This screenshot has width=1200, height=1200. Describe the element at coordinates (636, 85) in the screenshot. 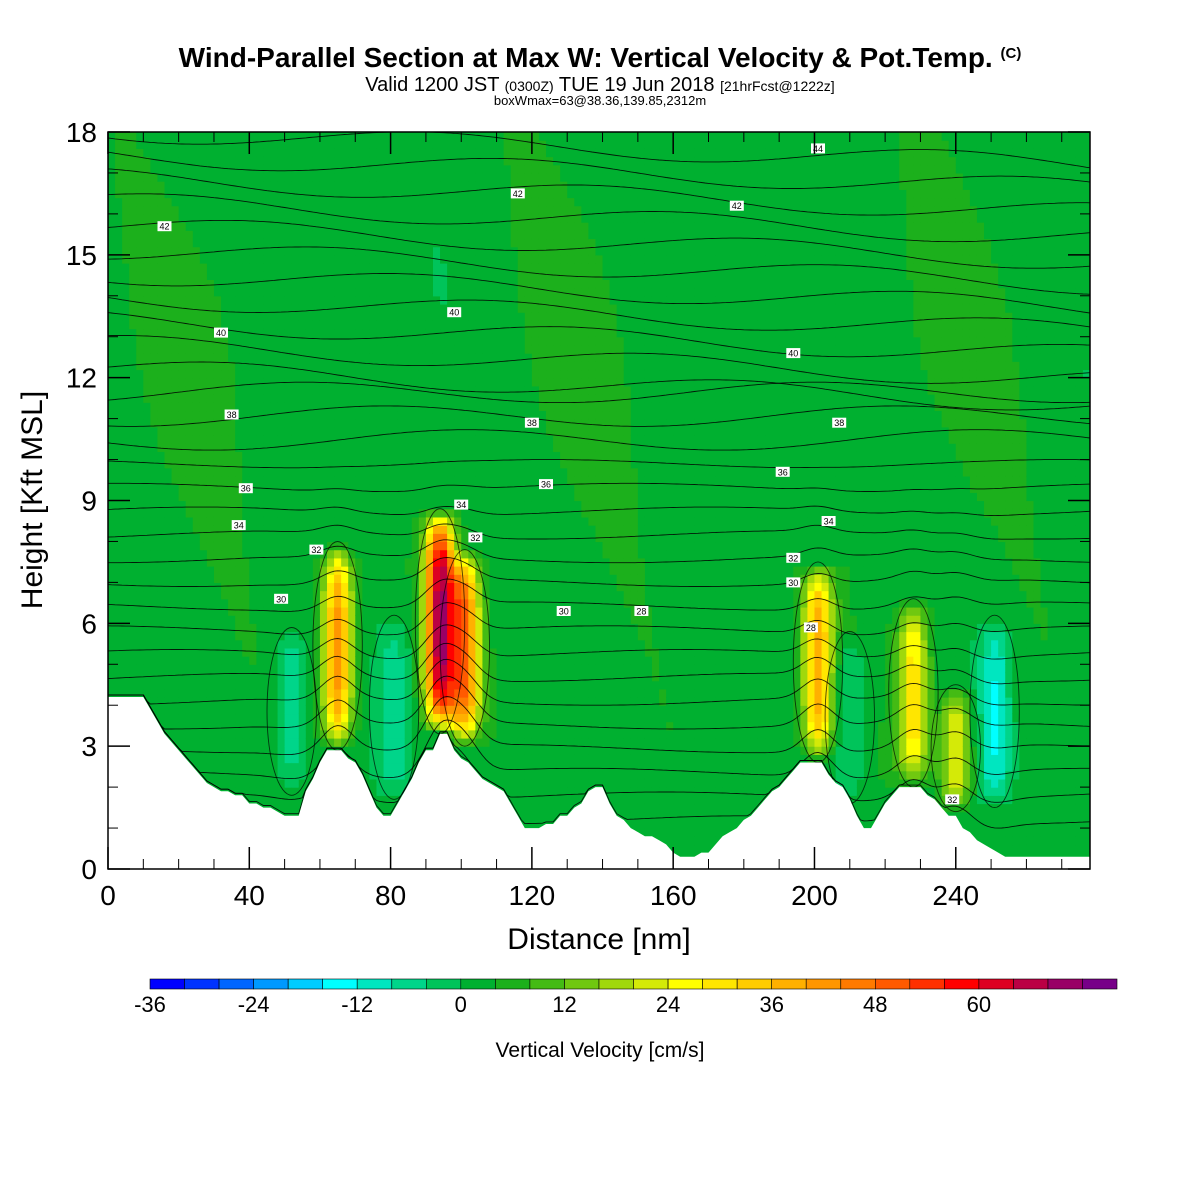

I see `subtitle-date: TUE 19 Jun 2018` at that location.